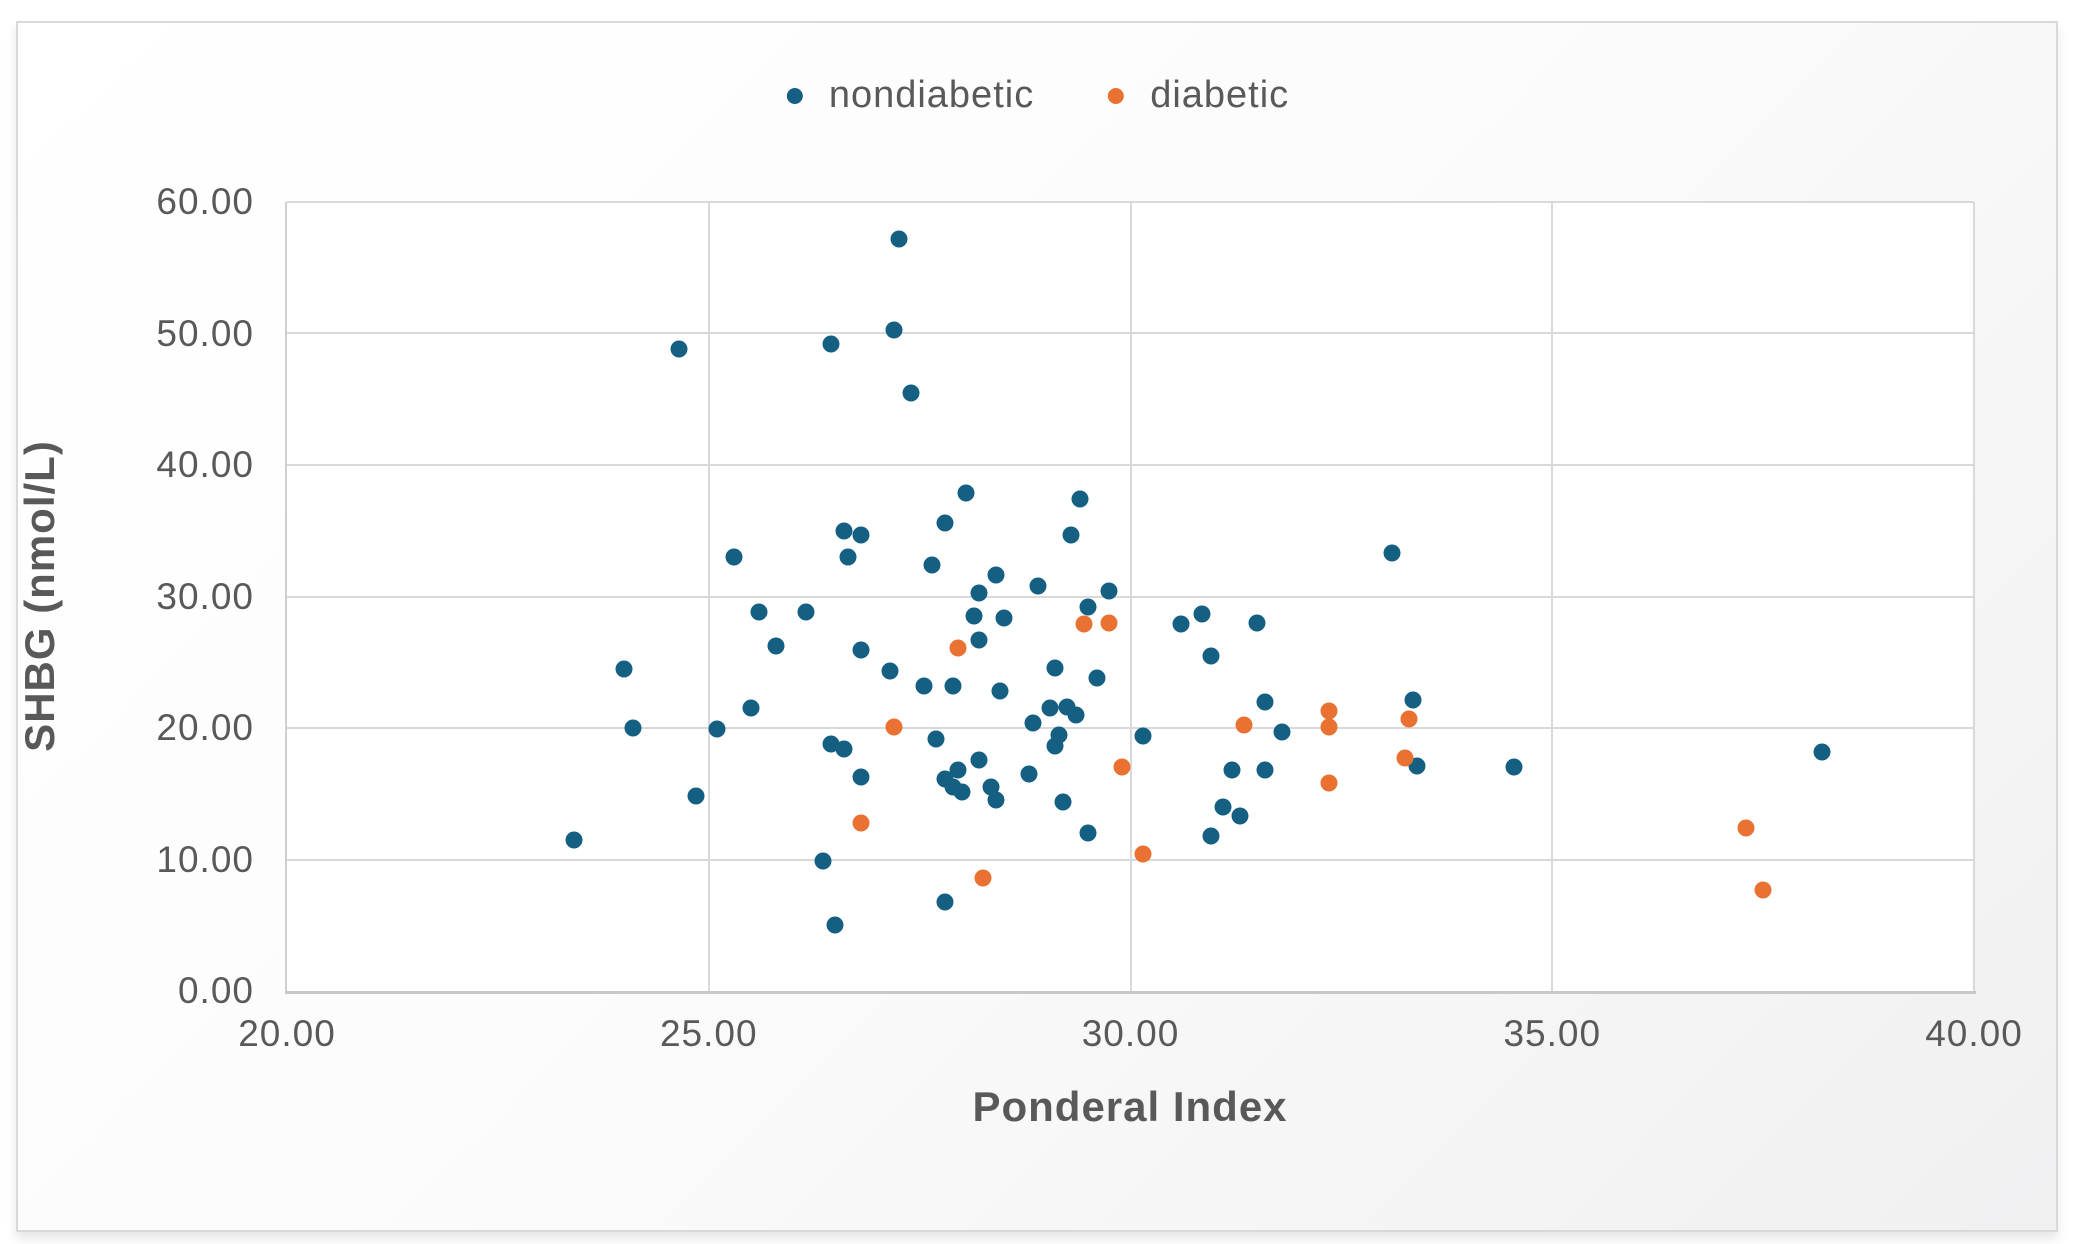 Image resolution: width=2076 pixels, height=1244 pixels. What do you see at coordinates (205, 333) in the screenshot?
I see `y-tick-label: 50.00` at bounding box center [205, 333].